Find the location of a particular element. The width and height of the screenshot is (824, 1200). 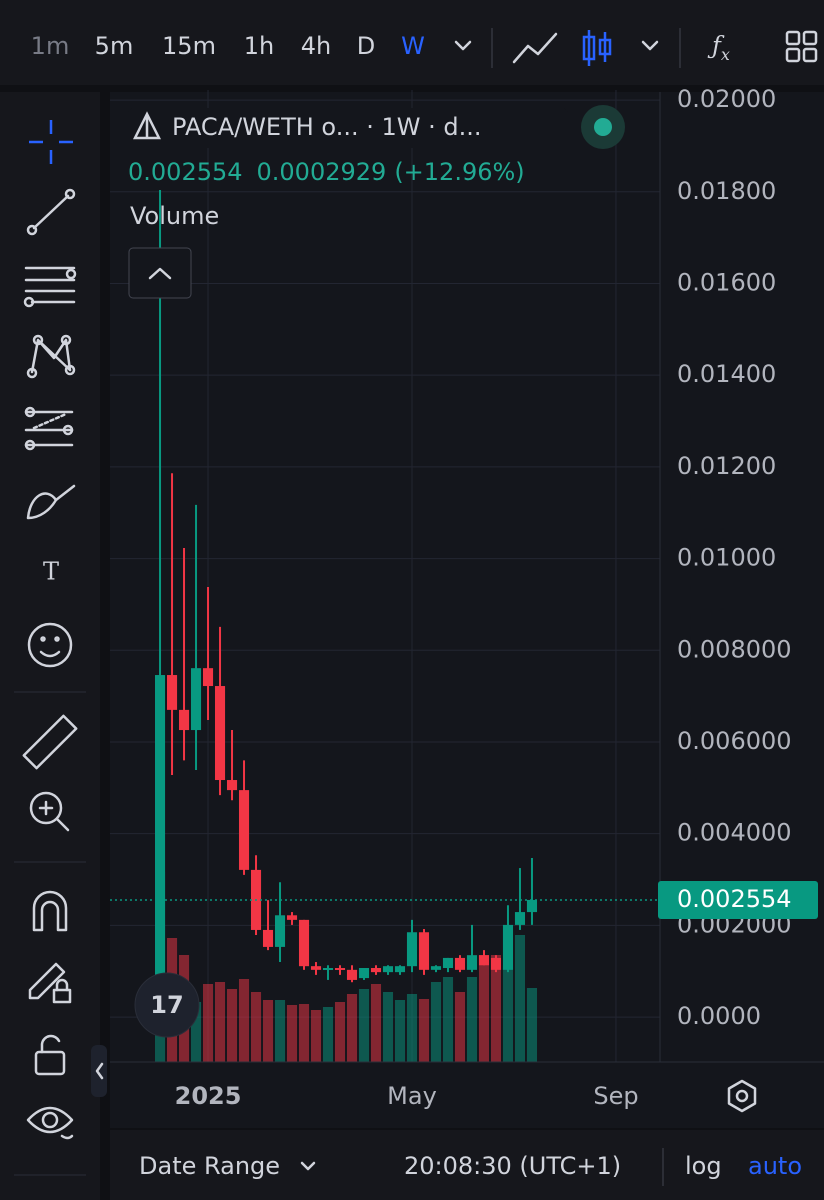

log-toggle: log is located at coordinates (703, 1166).